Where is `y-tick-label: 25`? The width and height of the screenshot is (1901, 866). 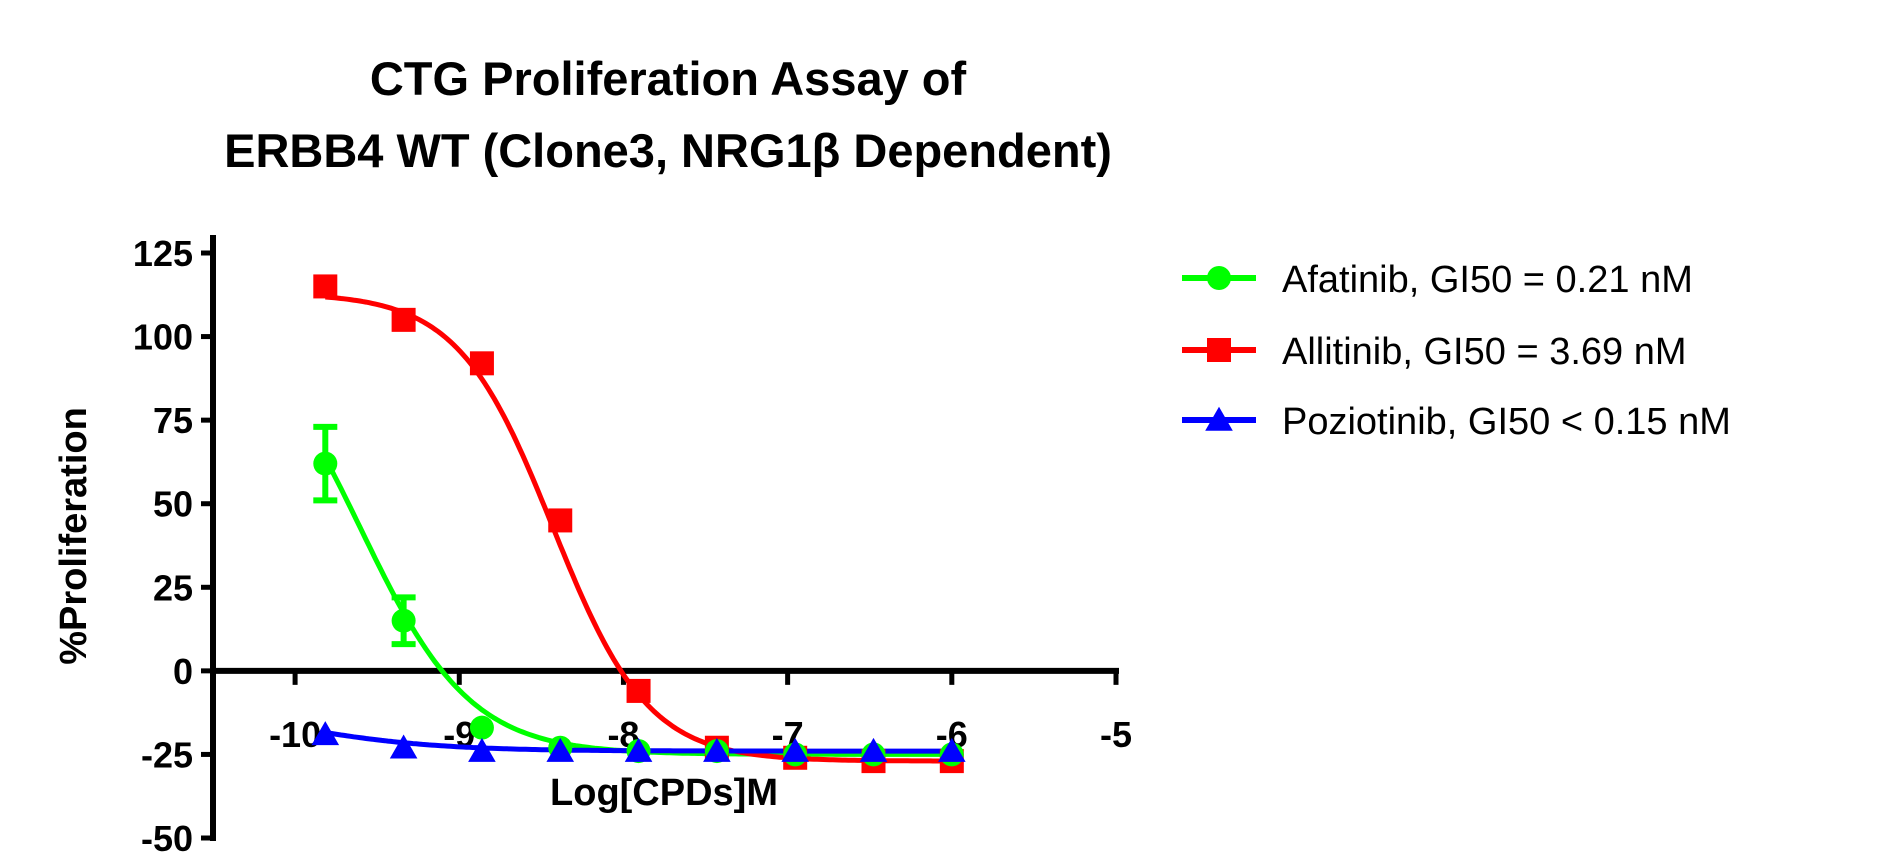 y-tick-label: 25 is located at coordinates (173, 587).